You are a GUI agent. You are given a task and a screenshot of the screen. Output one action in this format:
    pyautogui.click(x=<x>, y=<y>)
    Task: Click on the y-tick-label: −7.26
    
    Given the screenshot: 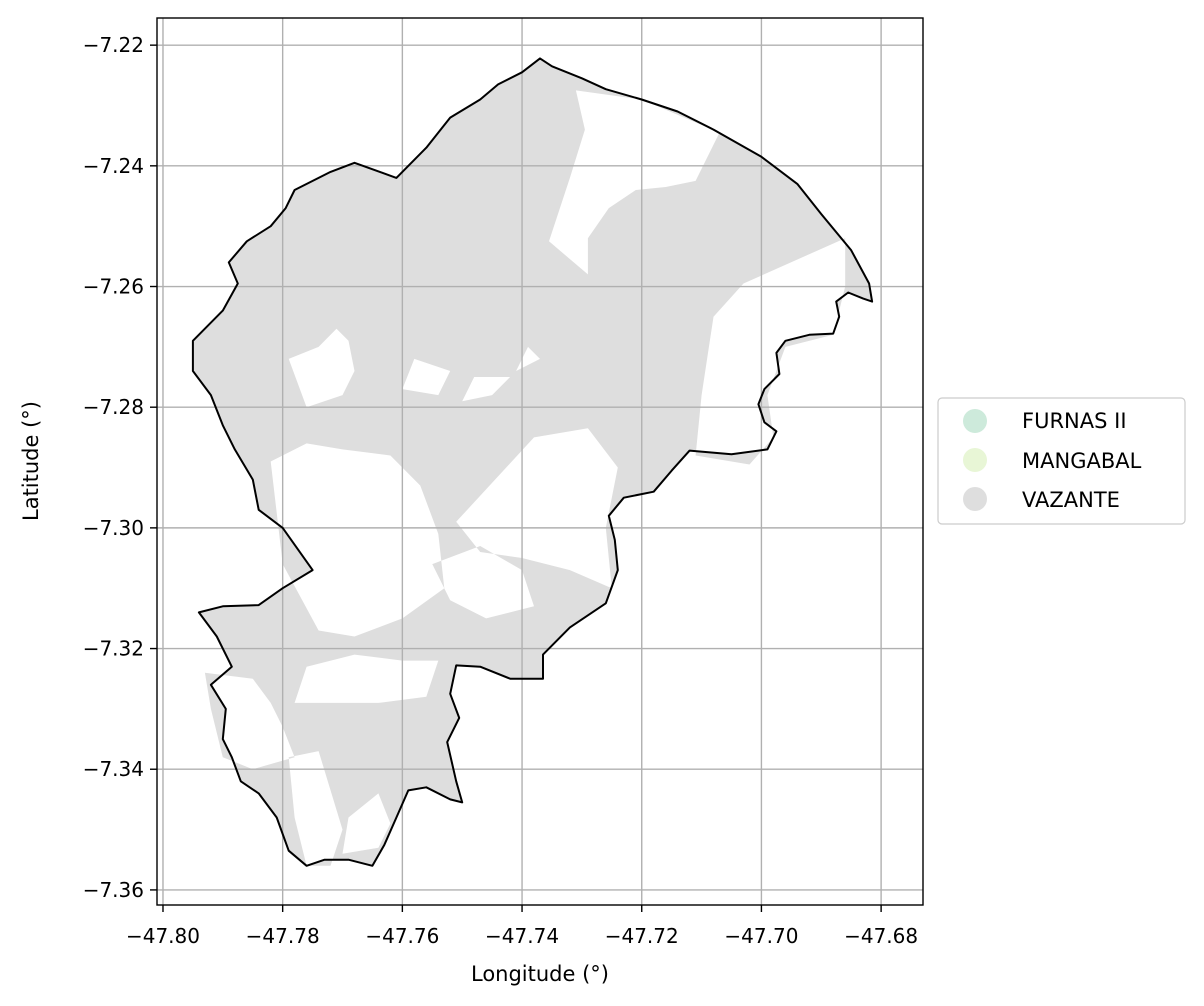 What is the action you would take?
    pyautogui.click(x=113, y=287)
    